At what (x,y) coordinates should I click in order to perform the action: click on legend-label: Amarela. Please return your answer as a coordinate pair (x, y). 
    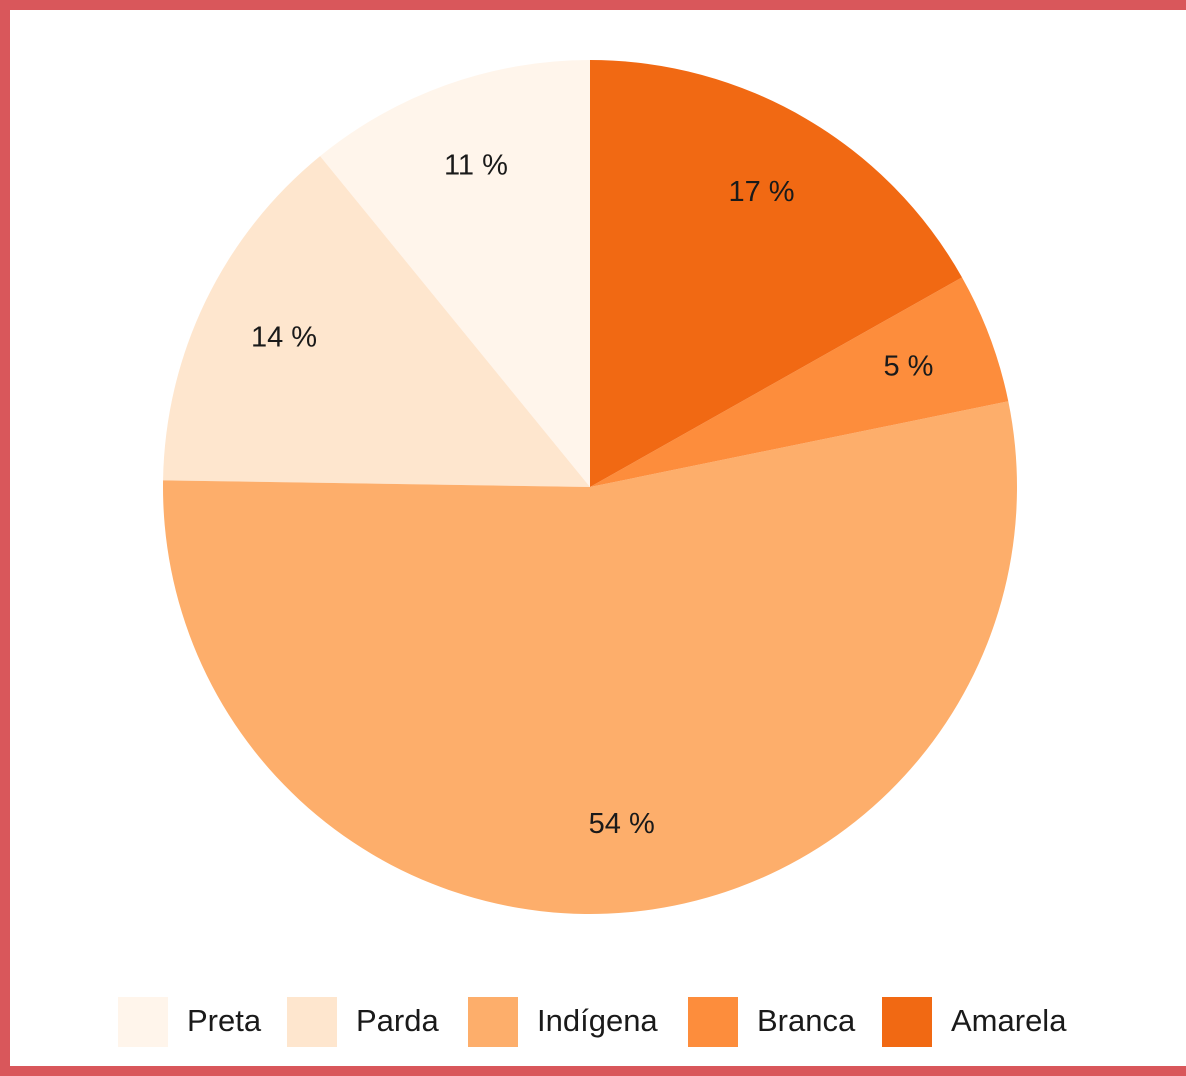
    Looking at the image, I should click on (1009, 1020).